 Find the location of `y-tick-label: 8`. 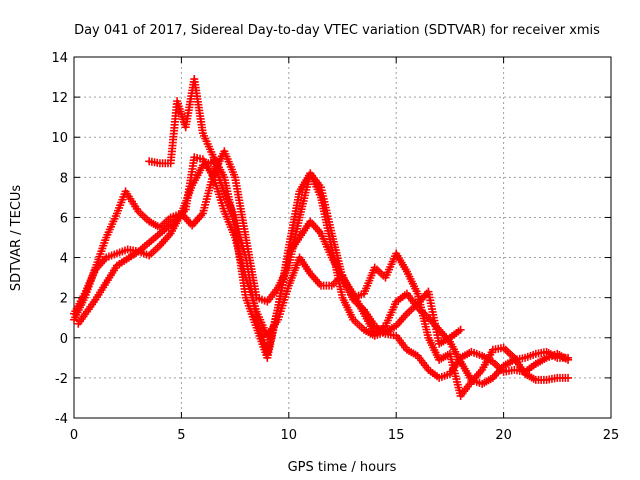

y-tick-label: 8 is located at coordinates (64, 178).